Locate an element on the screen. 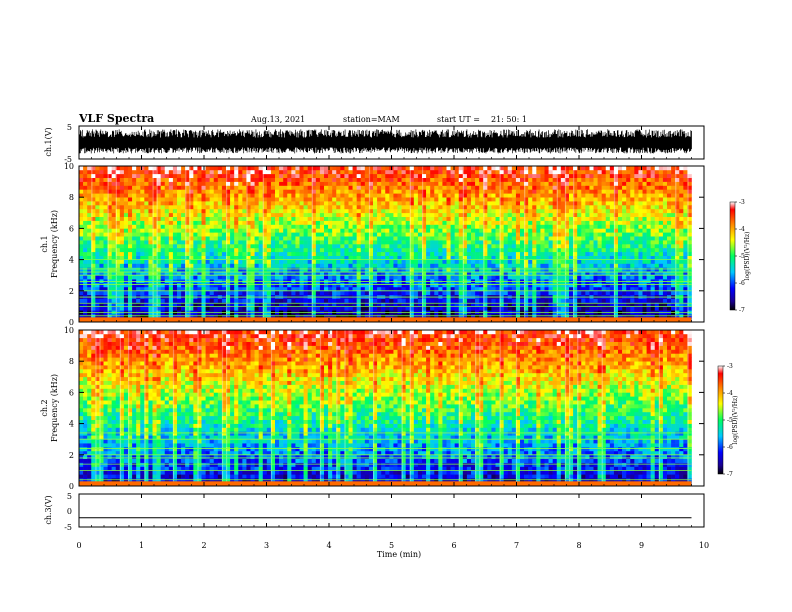  ch1-waveform-panel: ch.1(V) 5 -5 is located at coordinates (374, 143).